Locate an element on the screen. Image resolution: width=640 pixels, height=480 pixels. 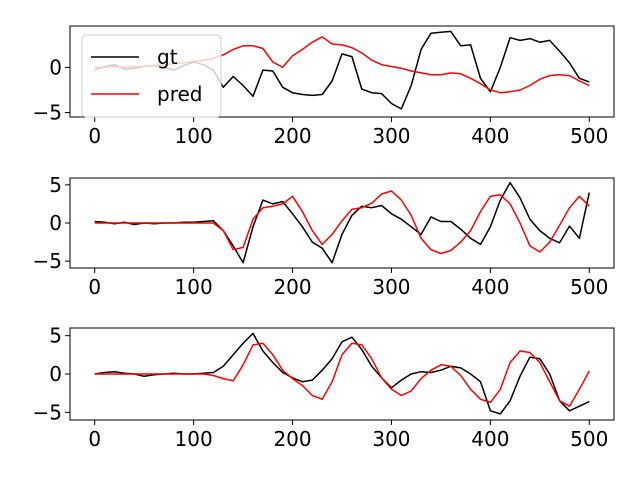
legend-label-pred: pred is located at coordinates (179, 94).